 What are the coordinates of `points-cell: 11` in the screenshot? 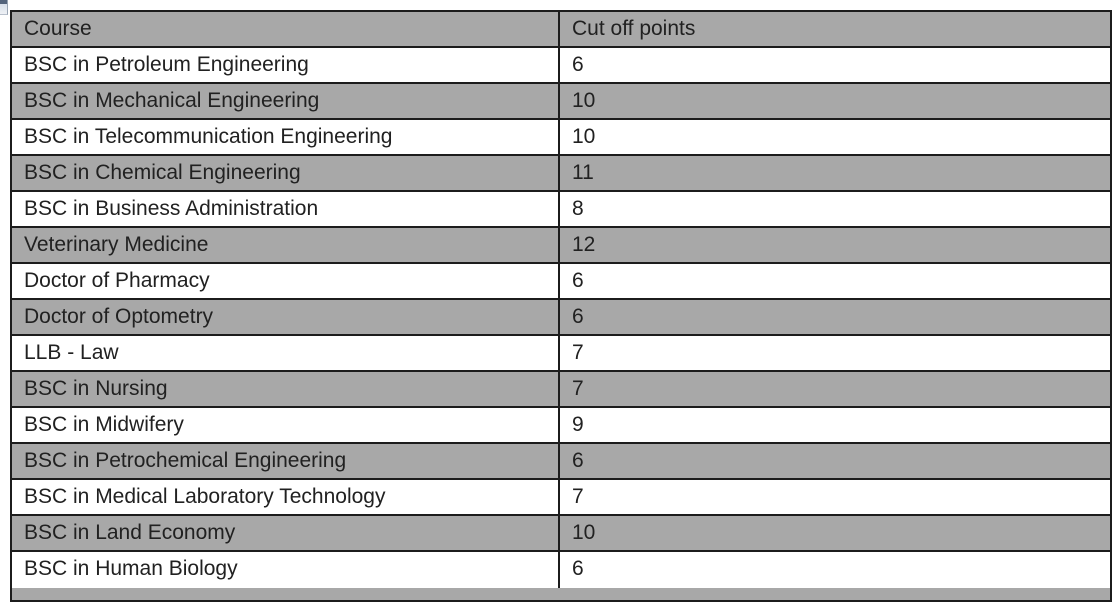 It's located at (583, 172).